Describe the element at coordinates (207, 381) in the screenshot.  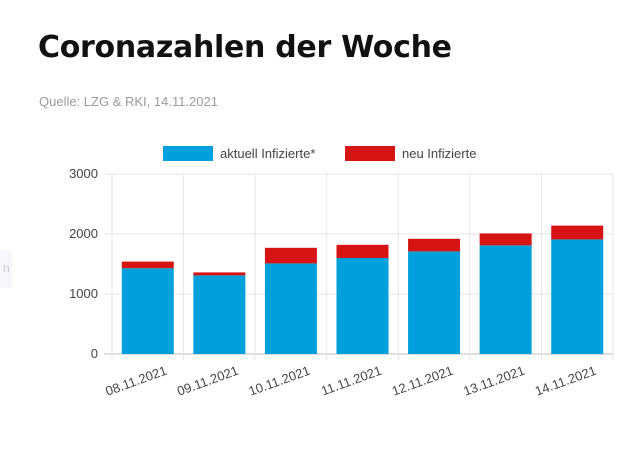
I see `x-tick-label: 09.11.2021` at that location.